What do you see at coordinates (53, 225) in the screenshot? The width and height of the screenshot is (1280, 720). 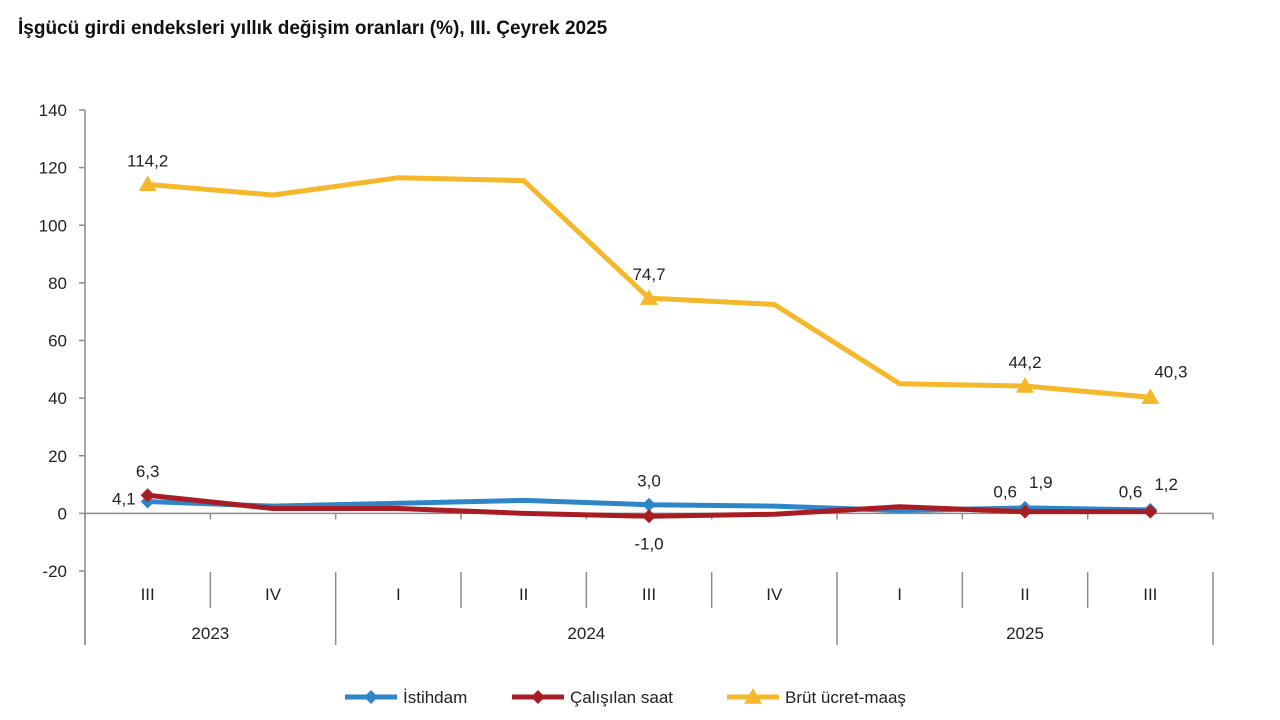 I see `y-tick-label: 100` at bounding box center [53, 225].